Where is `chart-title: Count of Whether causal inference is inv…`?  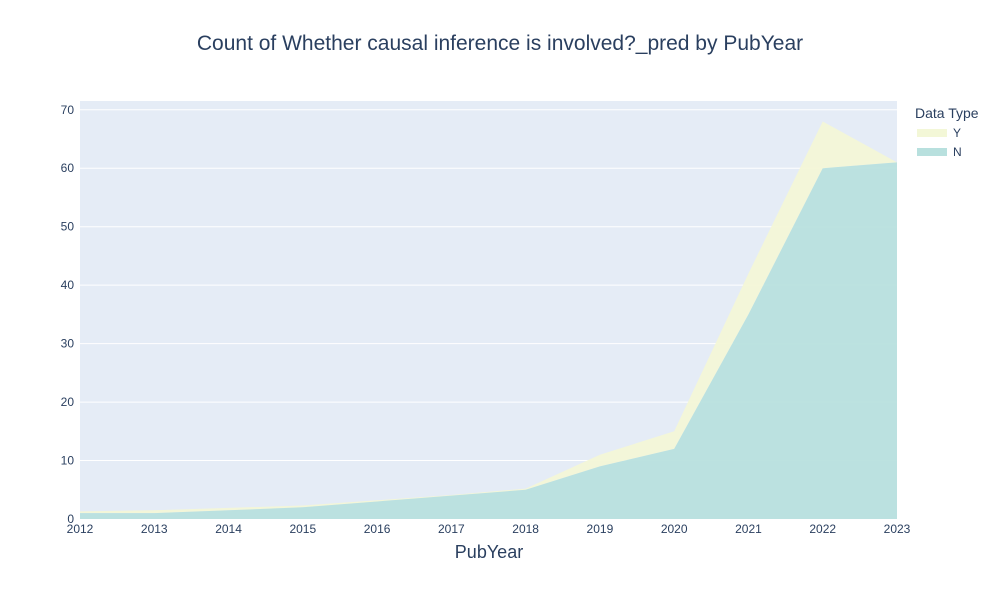 chart-title: Count of Whether causal inference is inv… is located at coordinates (500, 43).